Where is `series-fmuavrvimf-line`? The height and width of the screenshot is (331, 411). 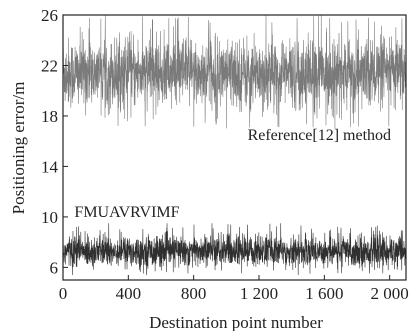 series-fmuavrvimf-line is located at coordinates (234, 249).